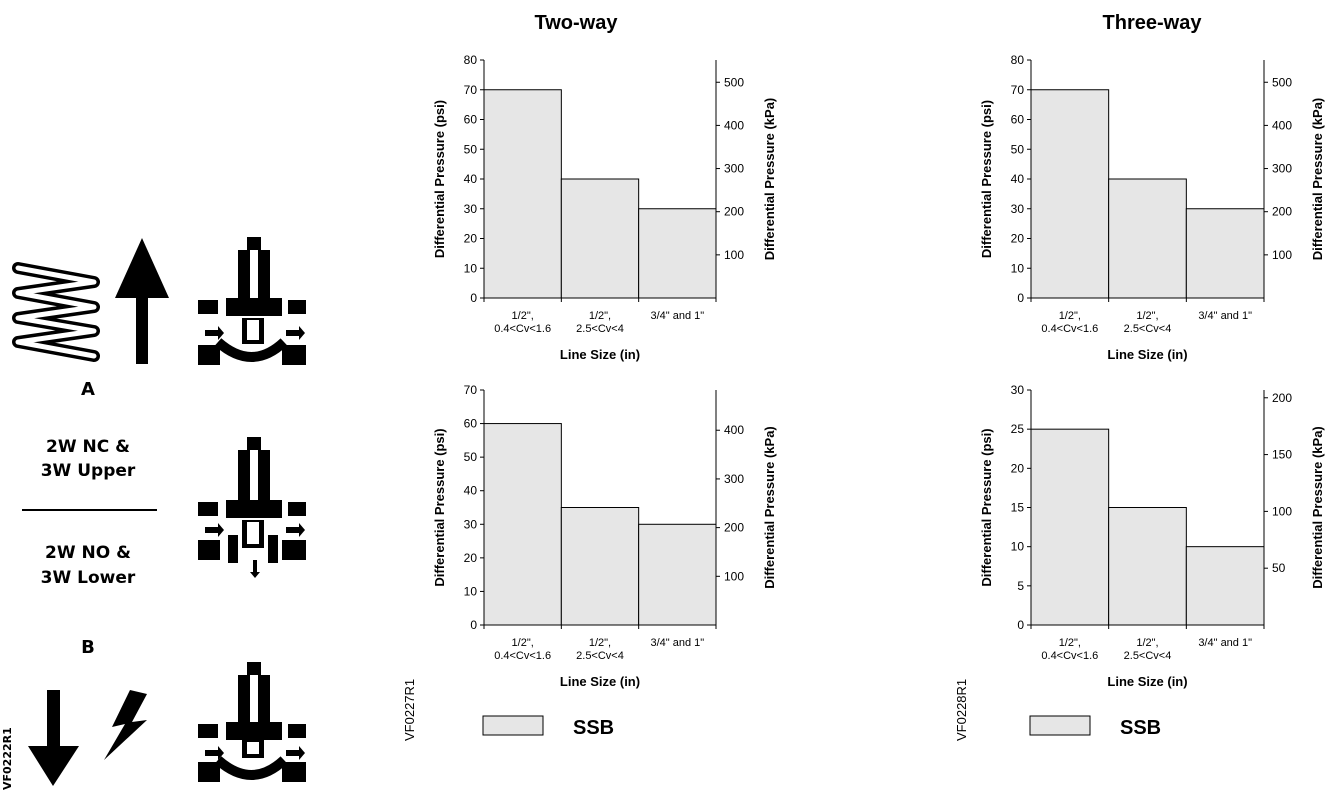  What do you see at coordinates (252, 301) in the screenshot?
I see `valve-icon-top` at bounding box center [252, 301].